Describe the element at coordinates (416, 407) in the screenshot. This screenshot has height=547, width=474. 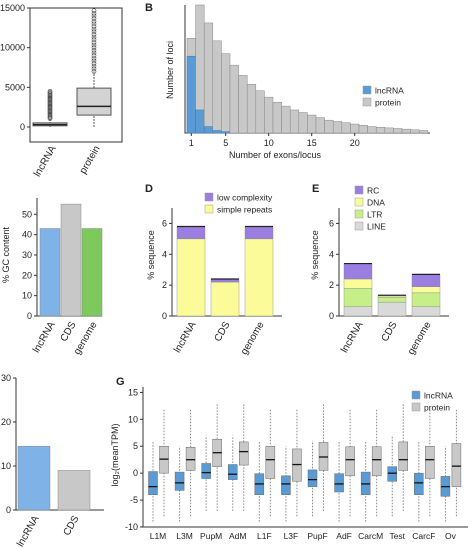
I see `panel-g-legend-swatch` at that location.